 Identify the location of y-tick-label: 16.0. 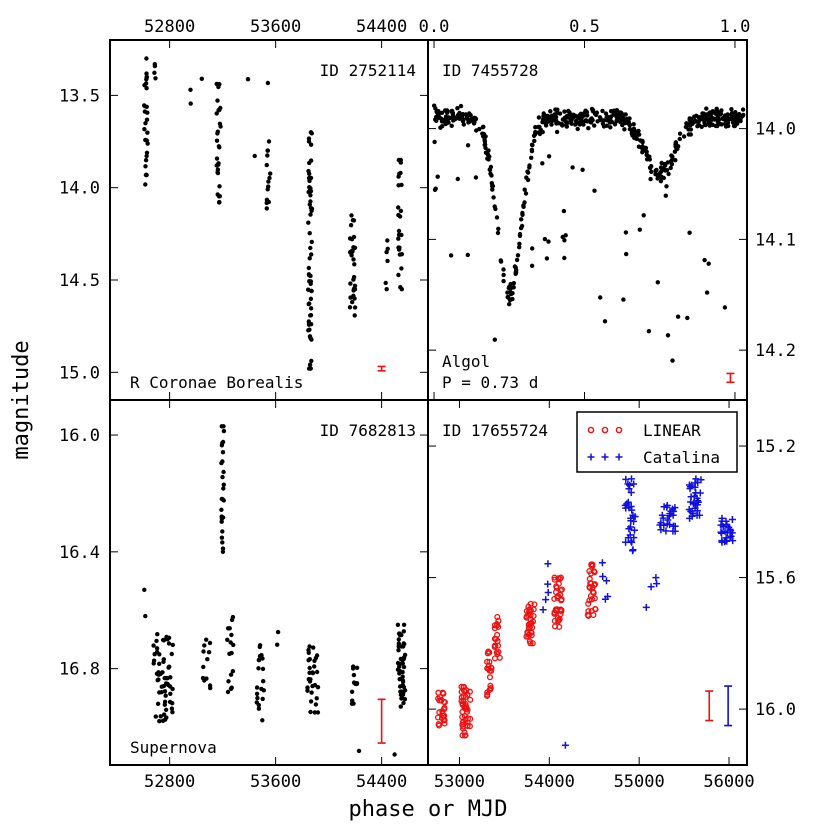
(775, 710).